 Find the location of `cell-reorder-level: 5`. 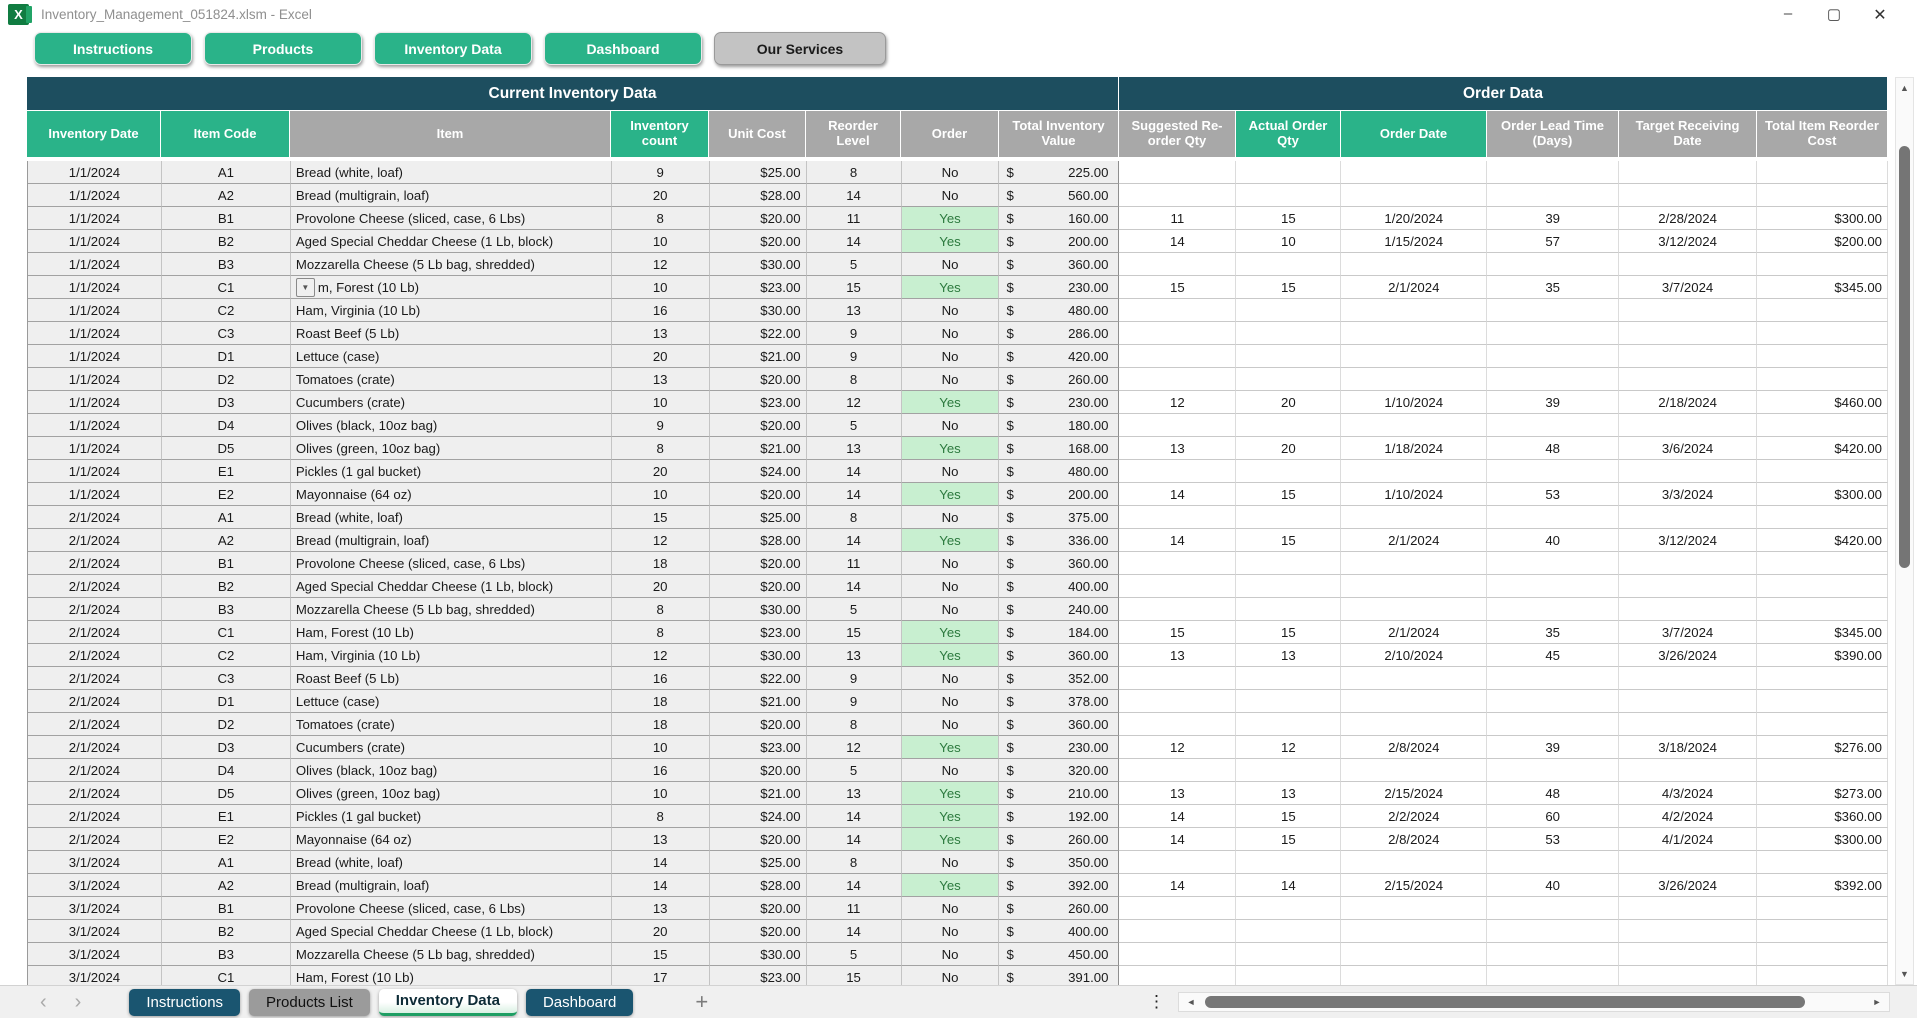

cell-reorder-level: 5 is located at coordinates (854, 609).